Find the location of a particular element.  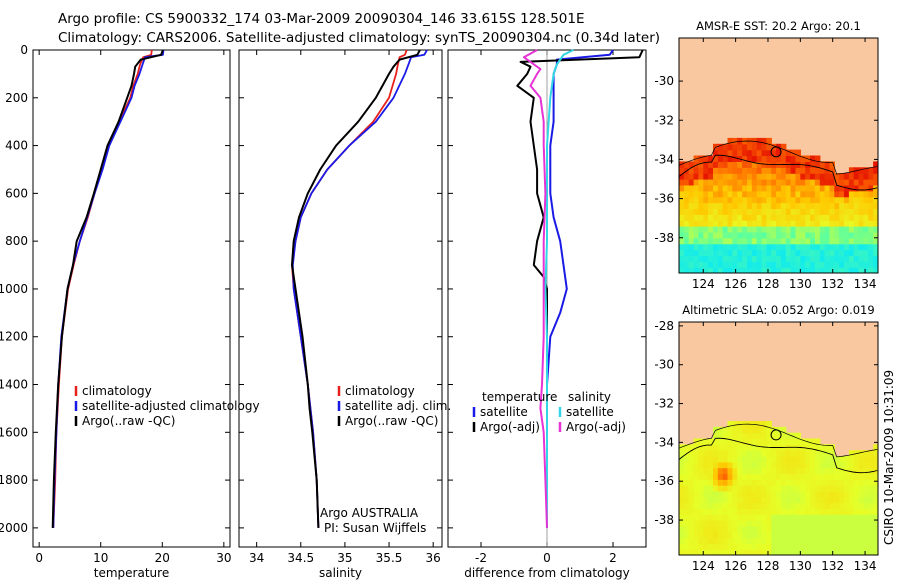

sst-argo-marker is located at coordinates (776, 152).